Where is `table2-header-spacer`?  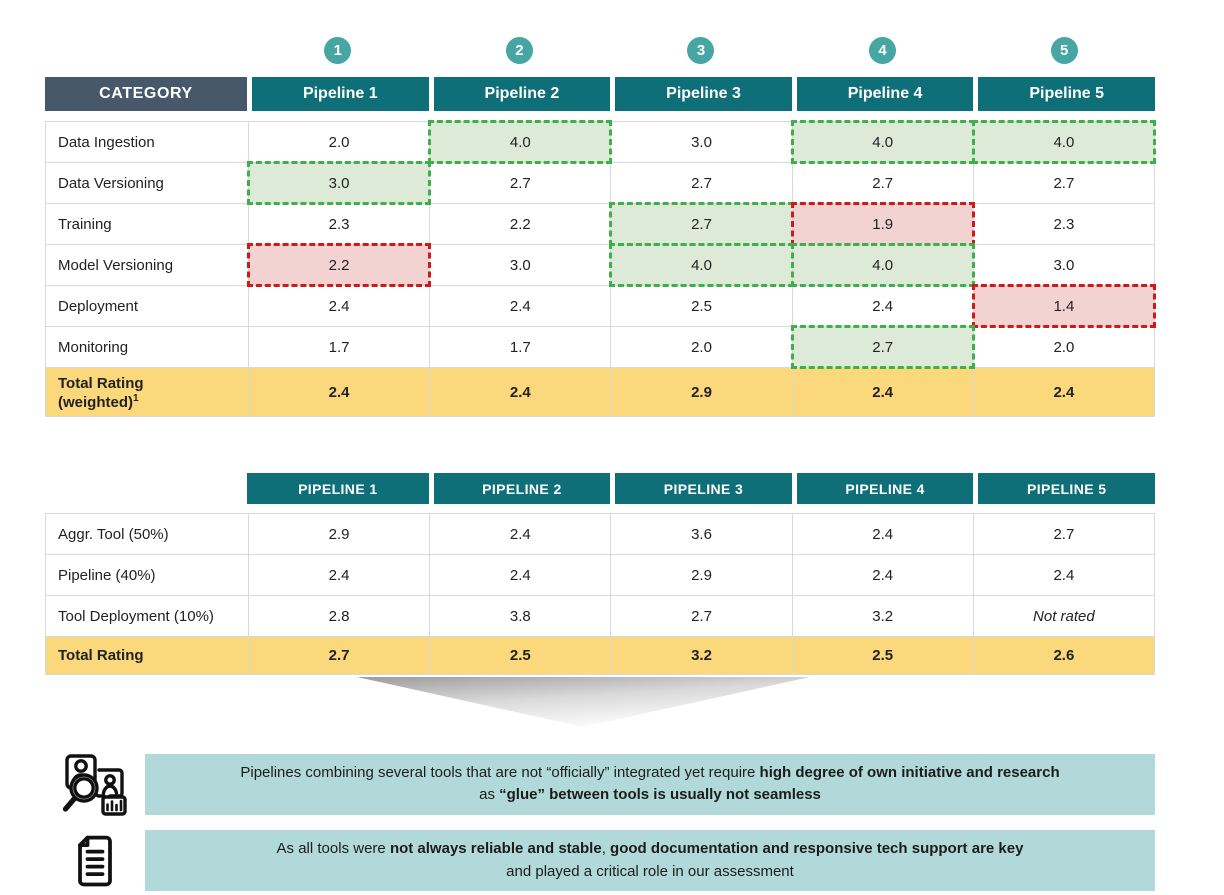 table2-header-spacer is located at coordinates (146, 488).